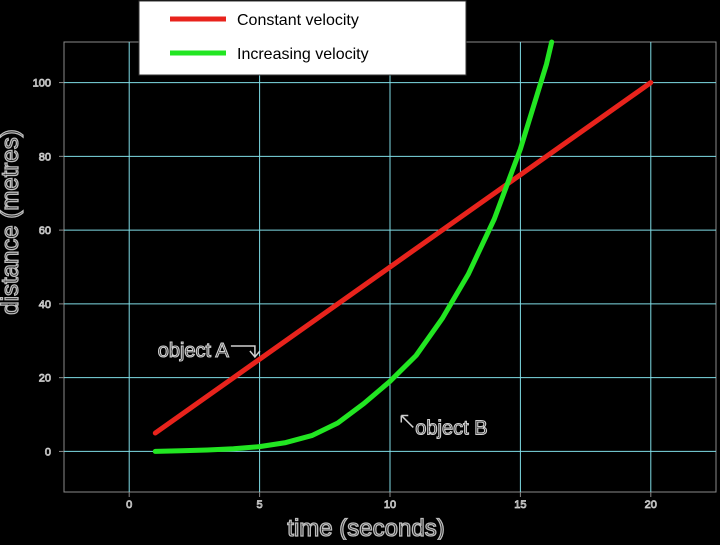 The image size is (720, 545). I want to click on annotation-layer: object A object B, so click(322, 389).